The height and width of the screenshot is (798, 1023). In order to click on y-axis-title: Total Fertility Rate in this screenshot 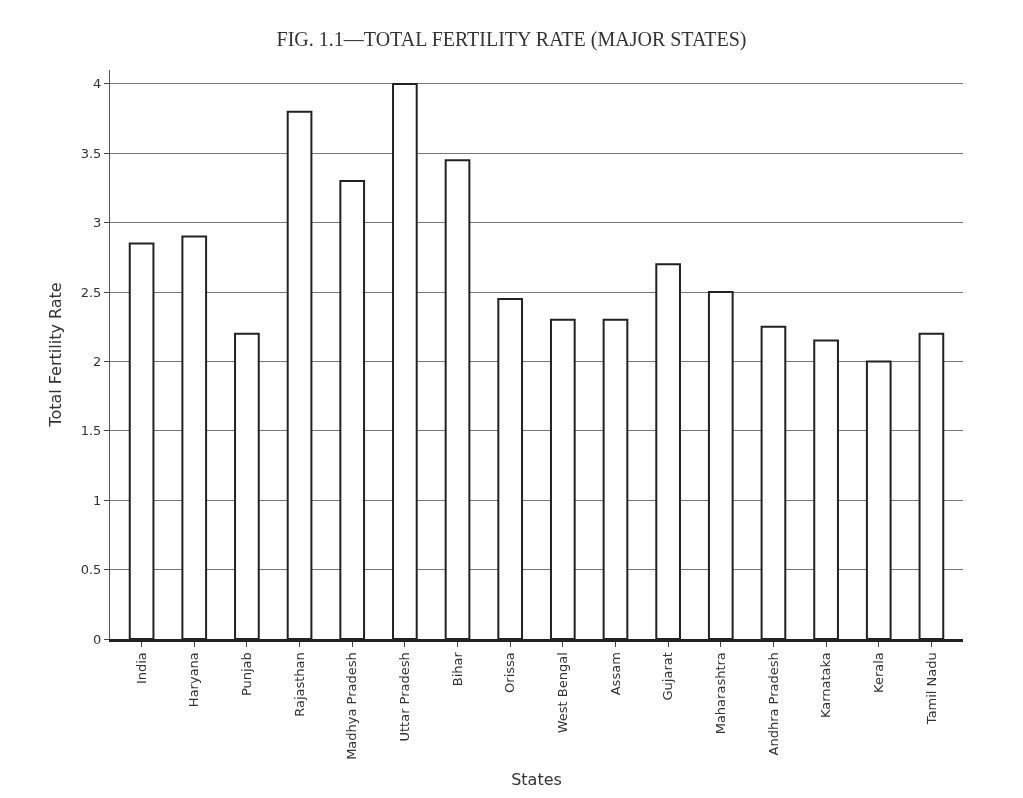, I will do `click(55, 355)`.